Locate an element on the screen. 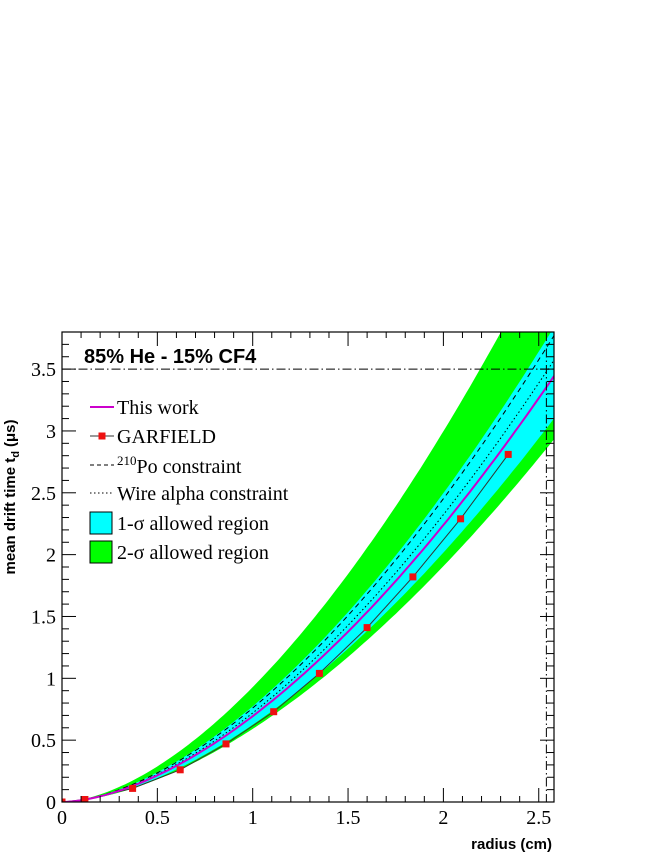 This screenshot has width=664, height=860. legend-entry-this-work: This work is located at coordinates (144, 408).